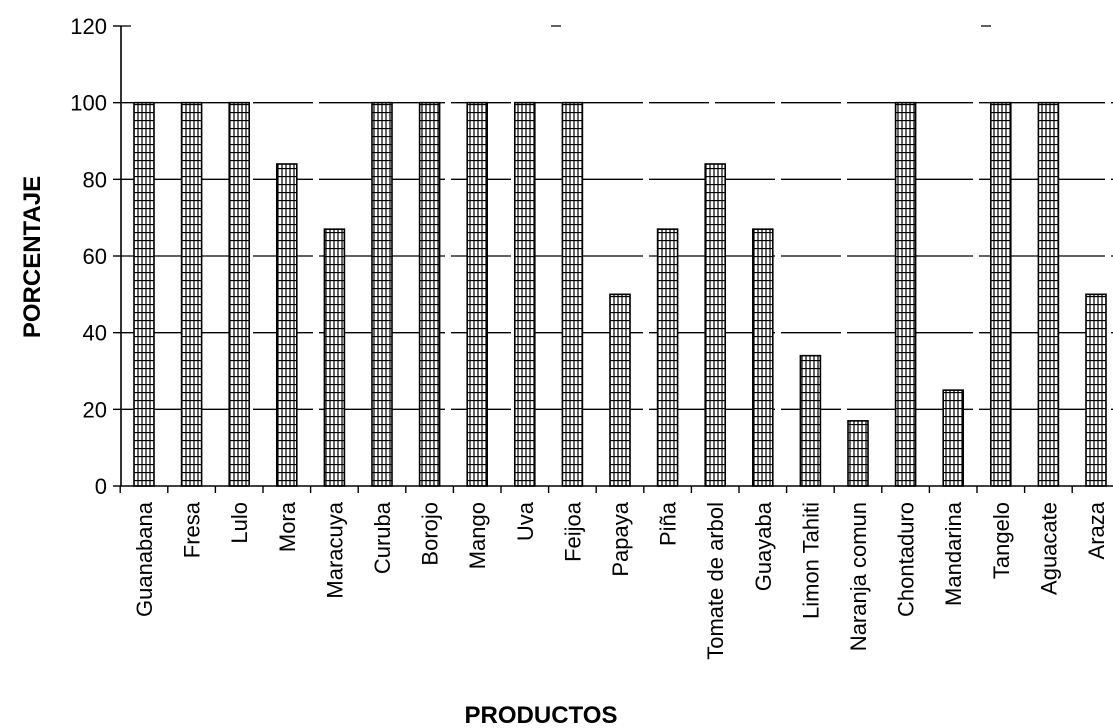 This screenshot has height=728, width=1113. What do you see at coordinates (95, 409) in the screenshot?
I see `y-tick-label: 20` at bounding box center [95, 409].